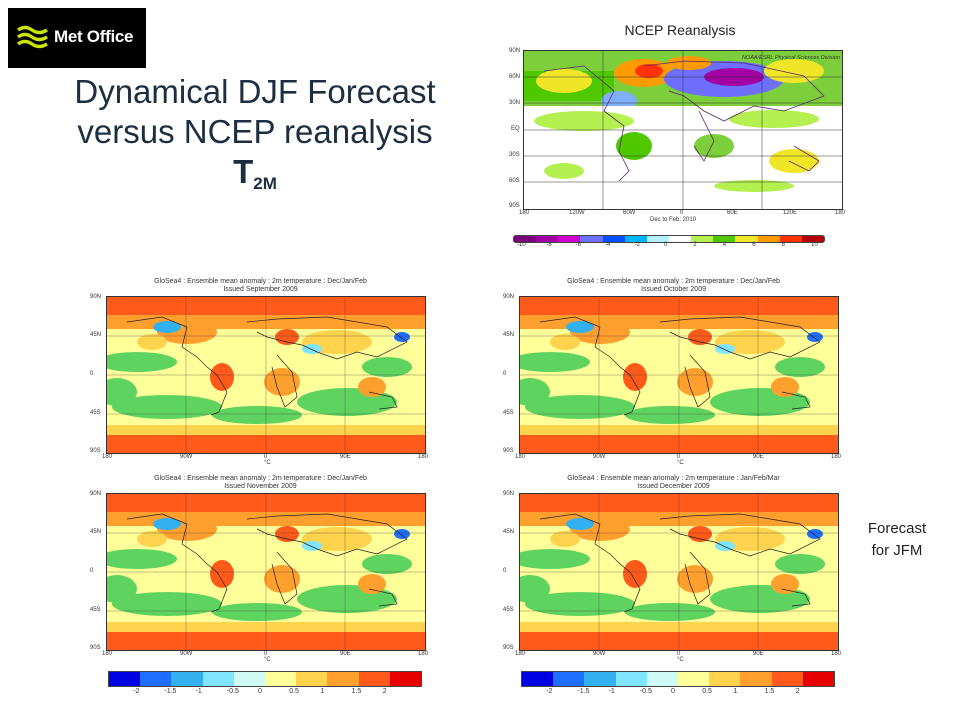 The height and width of the screenshot is (720, 960). I want to click on ncep-colorbar-labels: -10 -8 -6 -4 -2 0 2 4 6 8 10, so click(668, 246).